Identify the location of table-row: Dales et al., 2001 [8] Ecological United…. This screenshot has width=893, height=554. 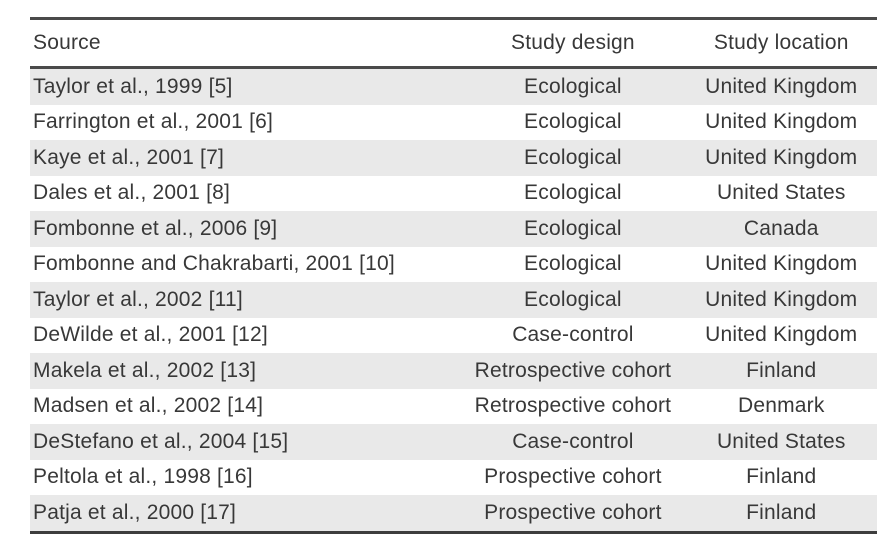
(453, 194).